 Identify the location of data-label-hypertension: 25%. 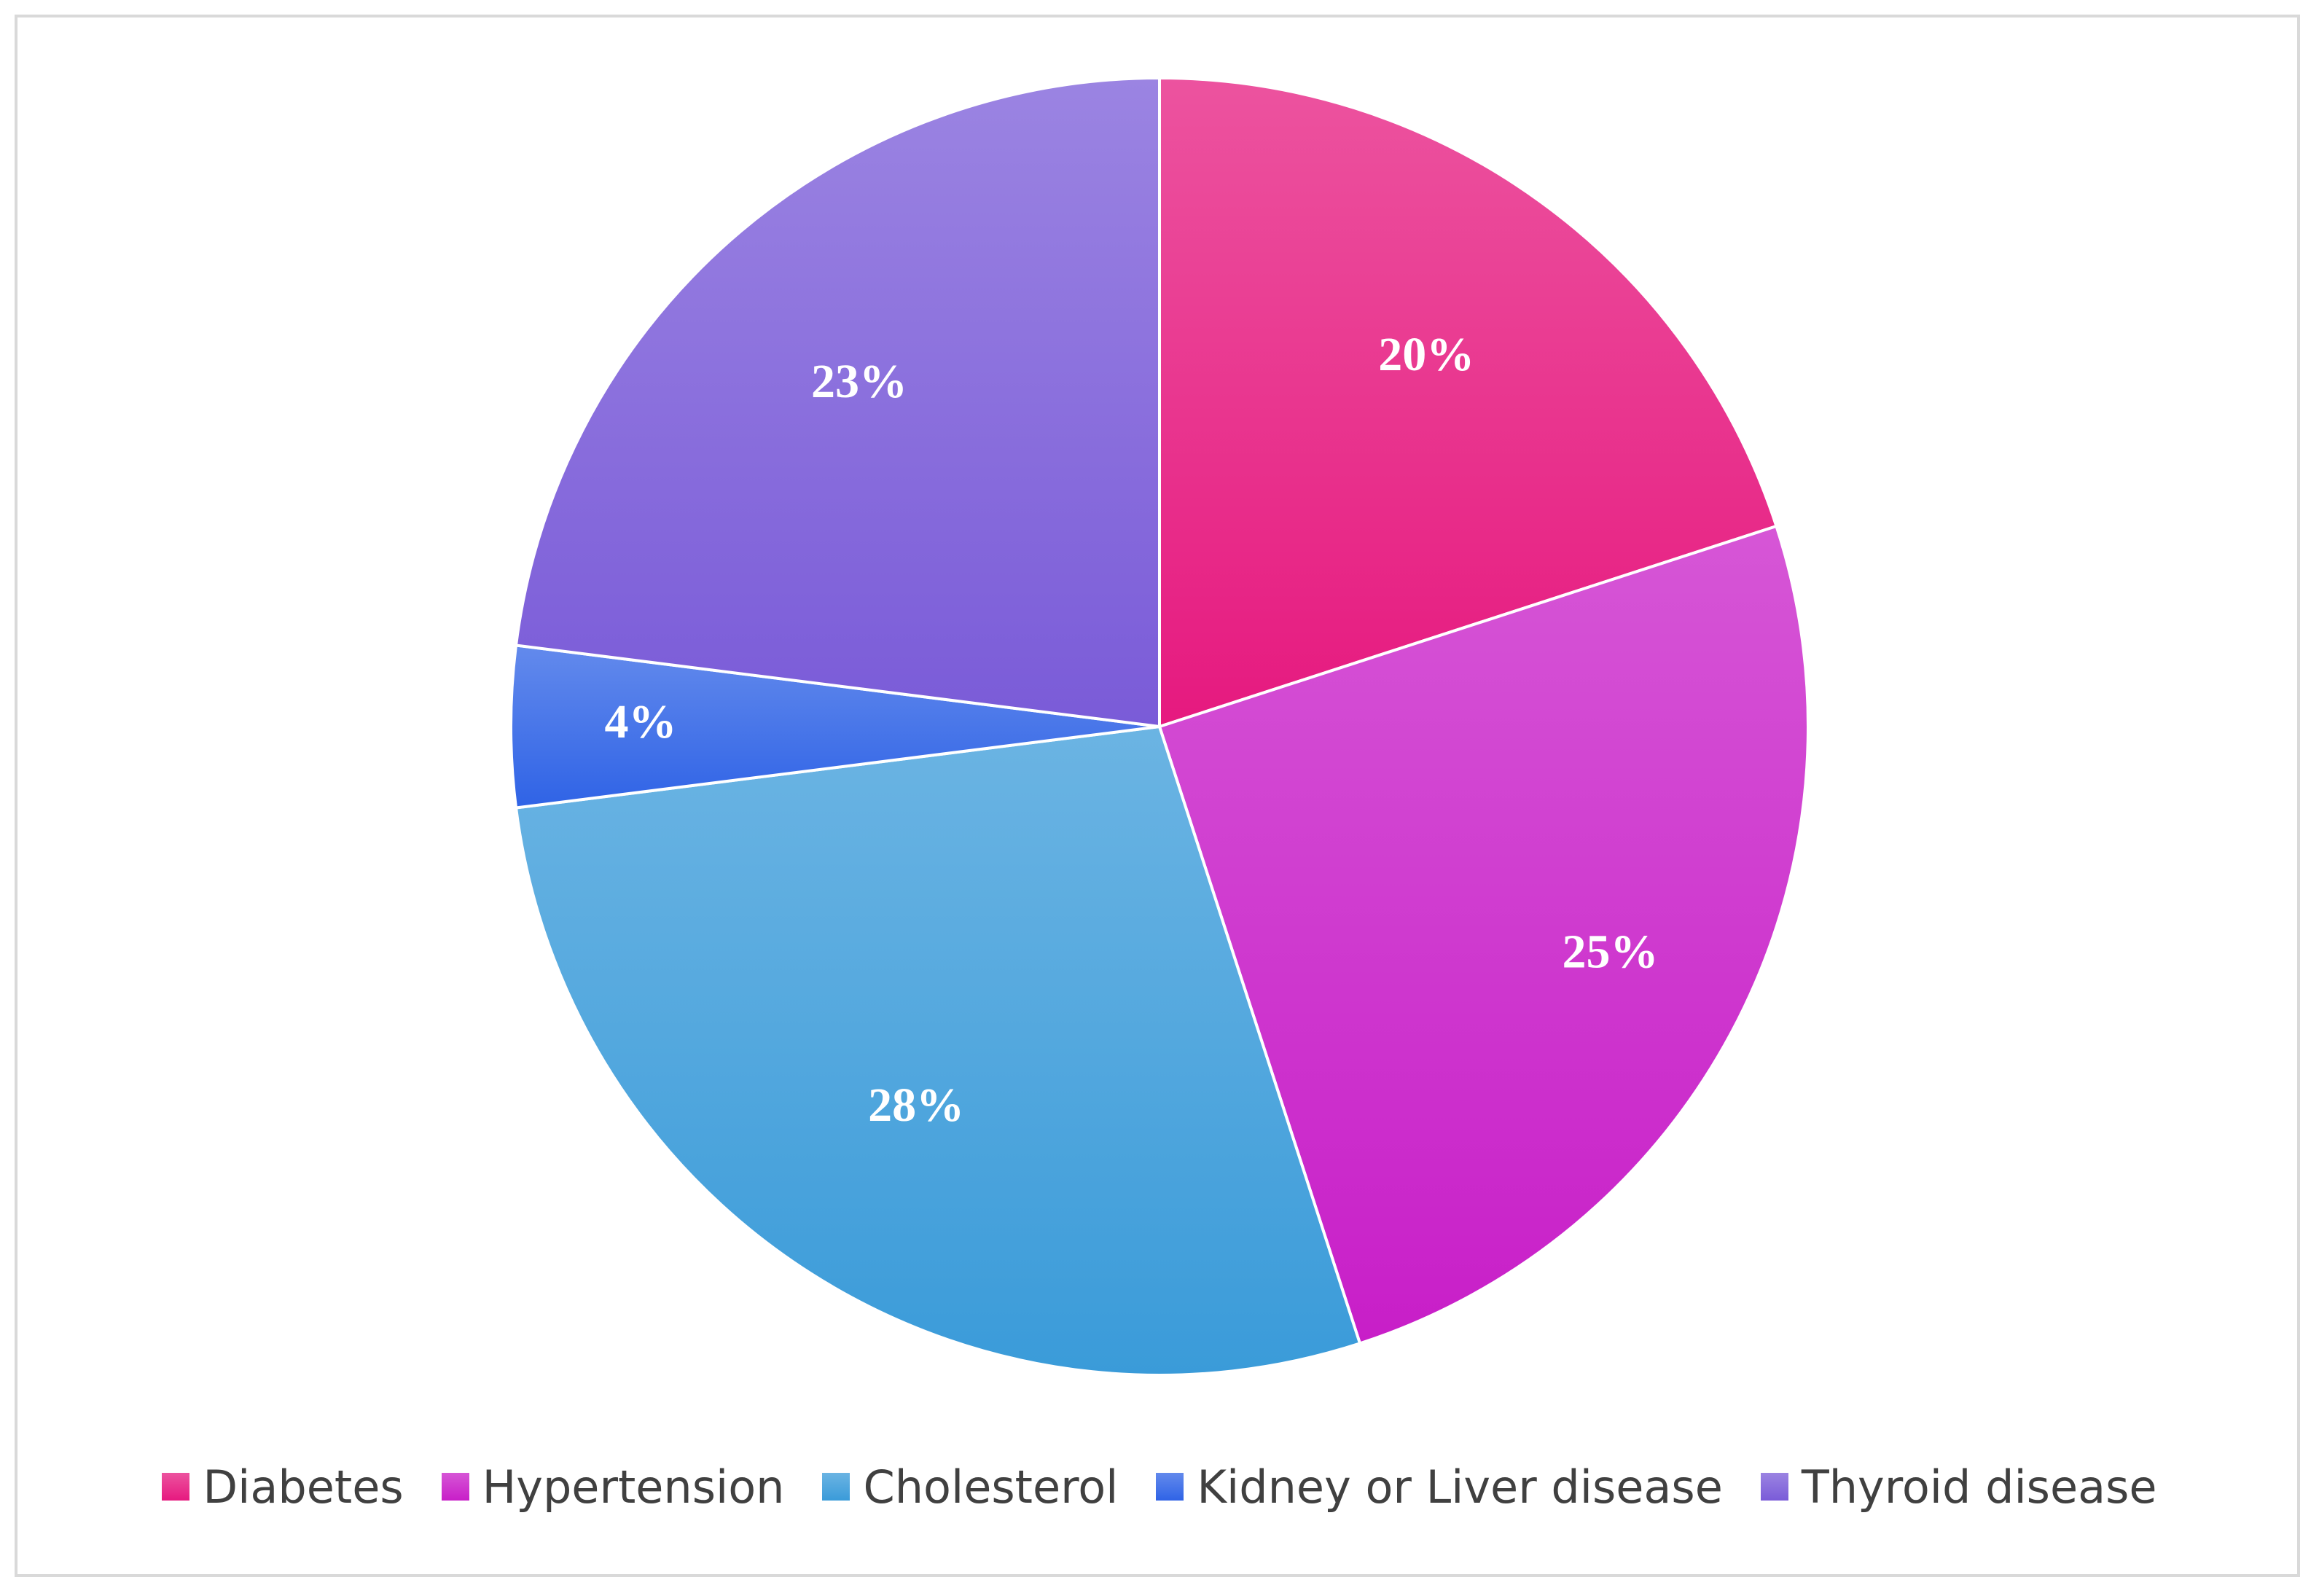
(1611, 951).